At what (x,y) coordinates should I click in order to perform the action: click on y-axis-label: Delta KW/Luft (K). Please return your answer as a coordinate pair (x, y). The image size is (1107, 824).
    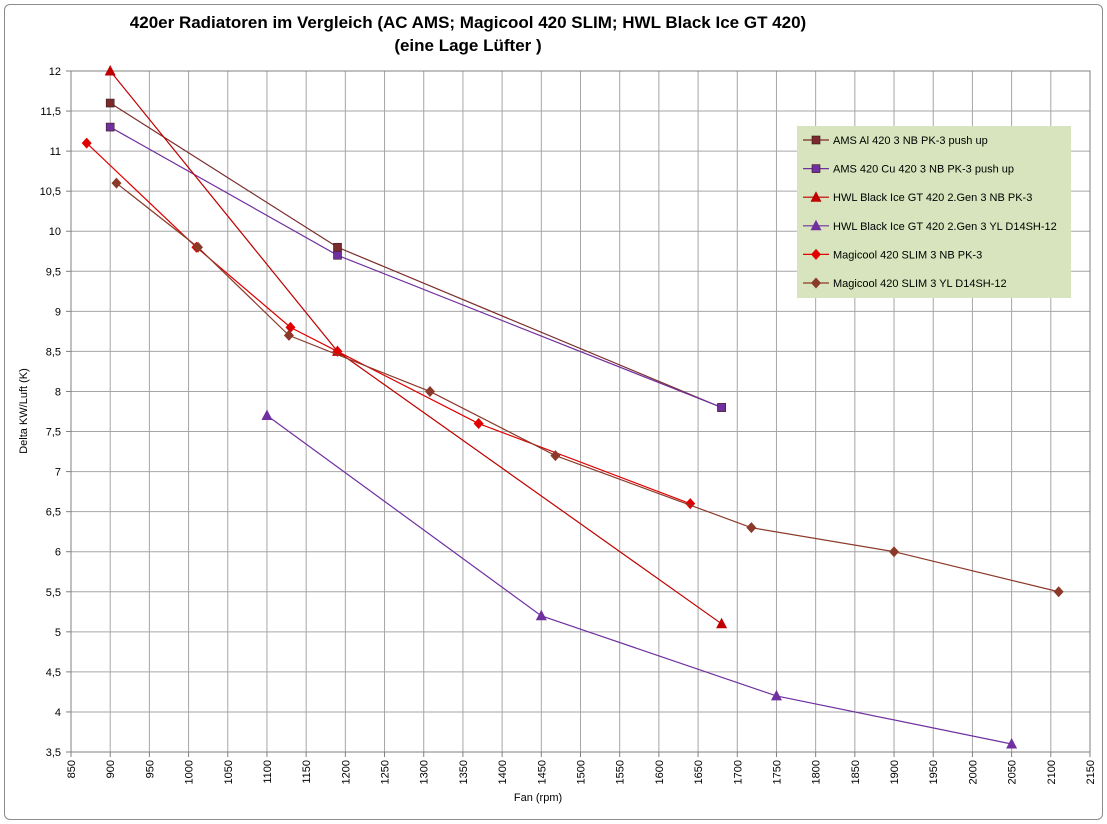
    Looking at the image, I should click on (24, 411).